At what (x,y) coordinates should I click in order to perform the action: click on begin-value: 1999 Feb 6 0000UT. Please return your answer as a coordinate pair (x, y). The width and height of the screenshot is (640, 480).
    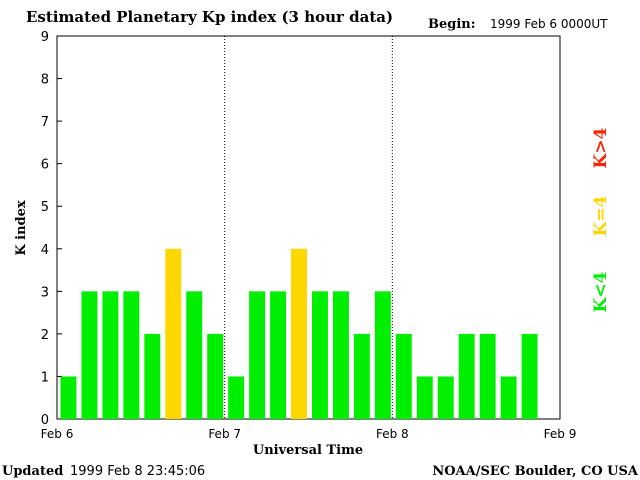
    Looking at the image, I should click on (549, 24).